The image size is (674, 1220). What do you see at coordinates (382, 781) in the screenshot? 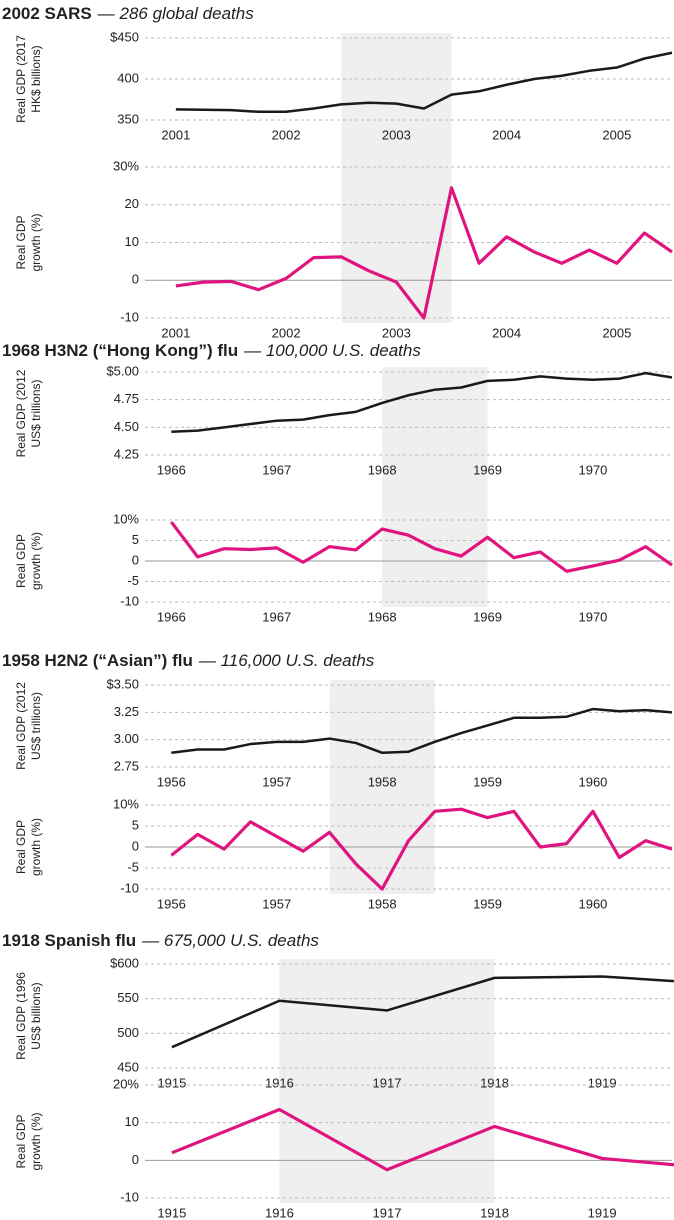
I see `x-tick-label: 1958` at bounding box center [382, 781].